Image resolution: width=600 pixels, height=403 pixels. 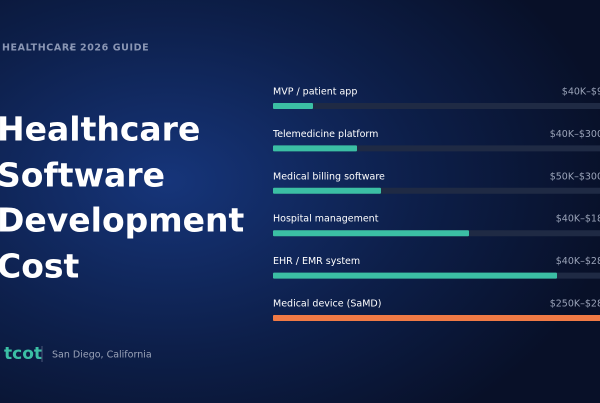 I want to click on item-cost: $50K–$300, so click(x=575, y=176).